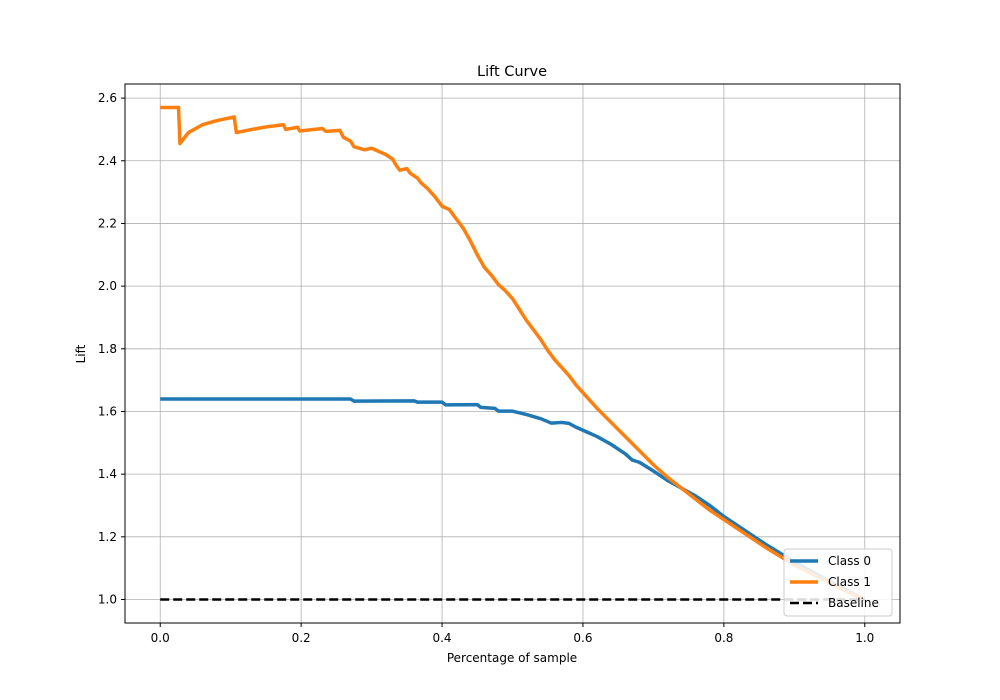 The width and height of the screenshot is (1000, 700). I want to click on legend-label: Class 0, so click(849, 561).